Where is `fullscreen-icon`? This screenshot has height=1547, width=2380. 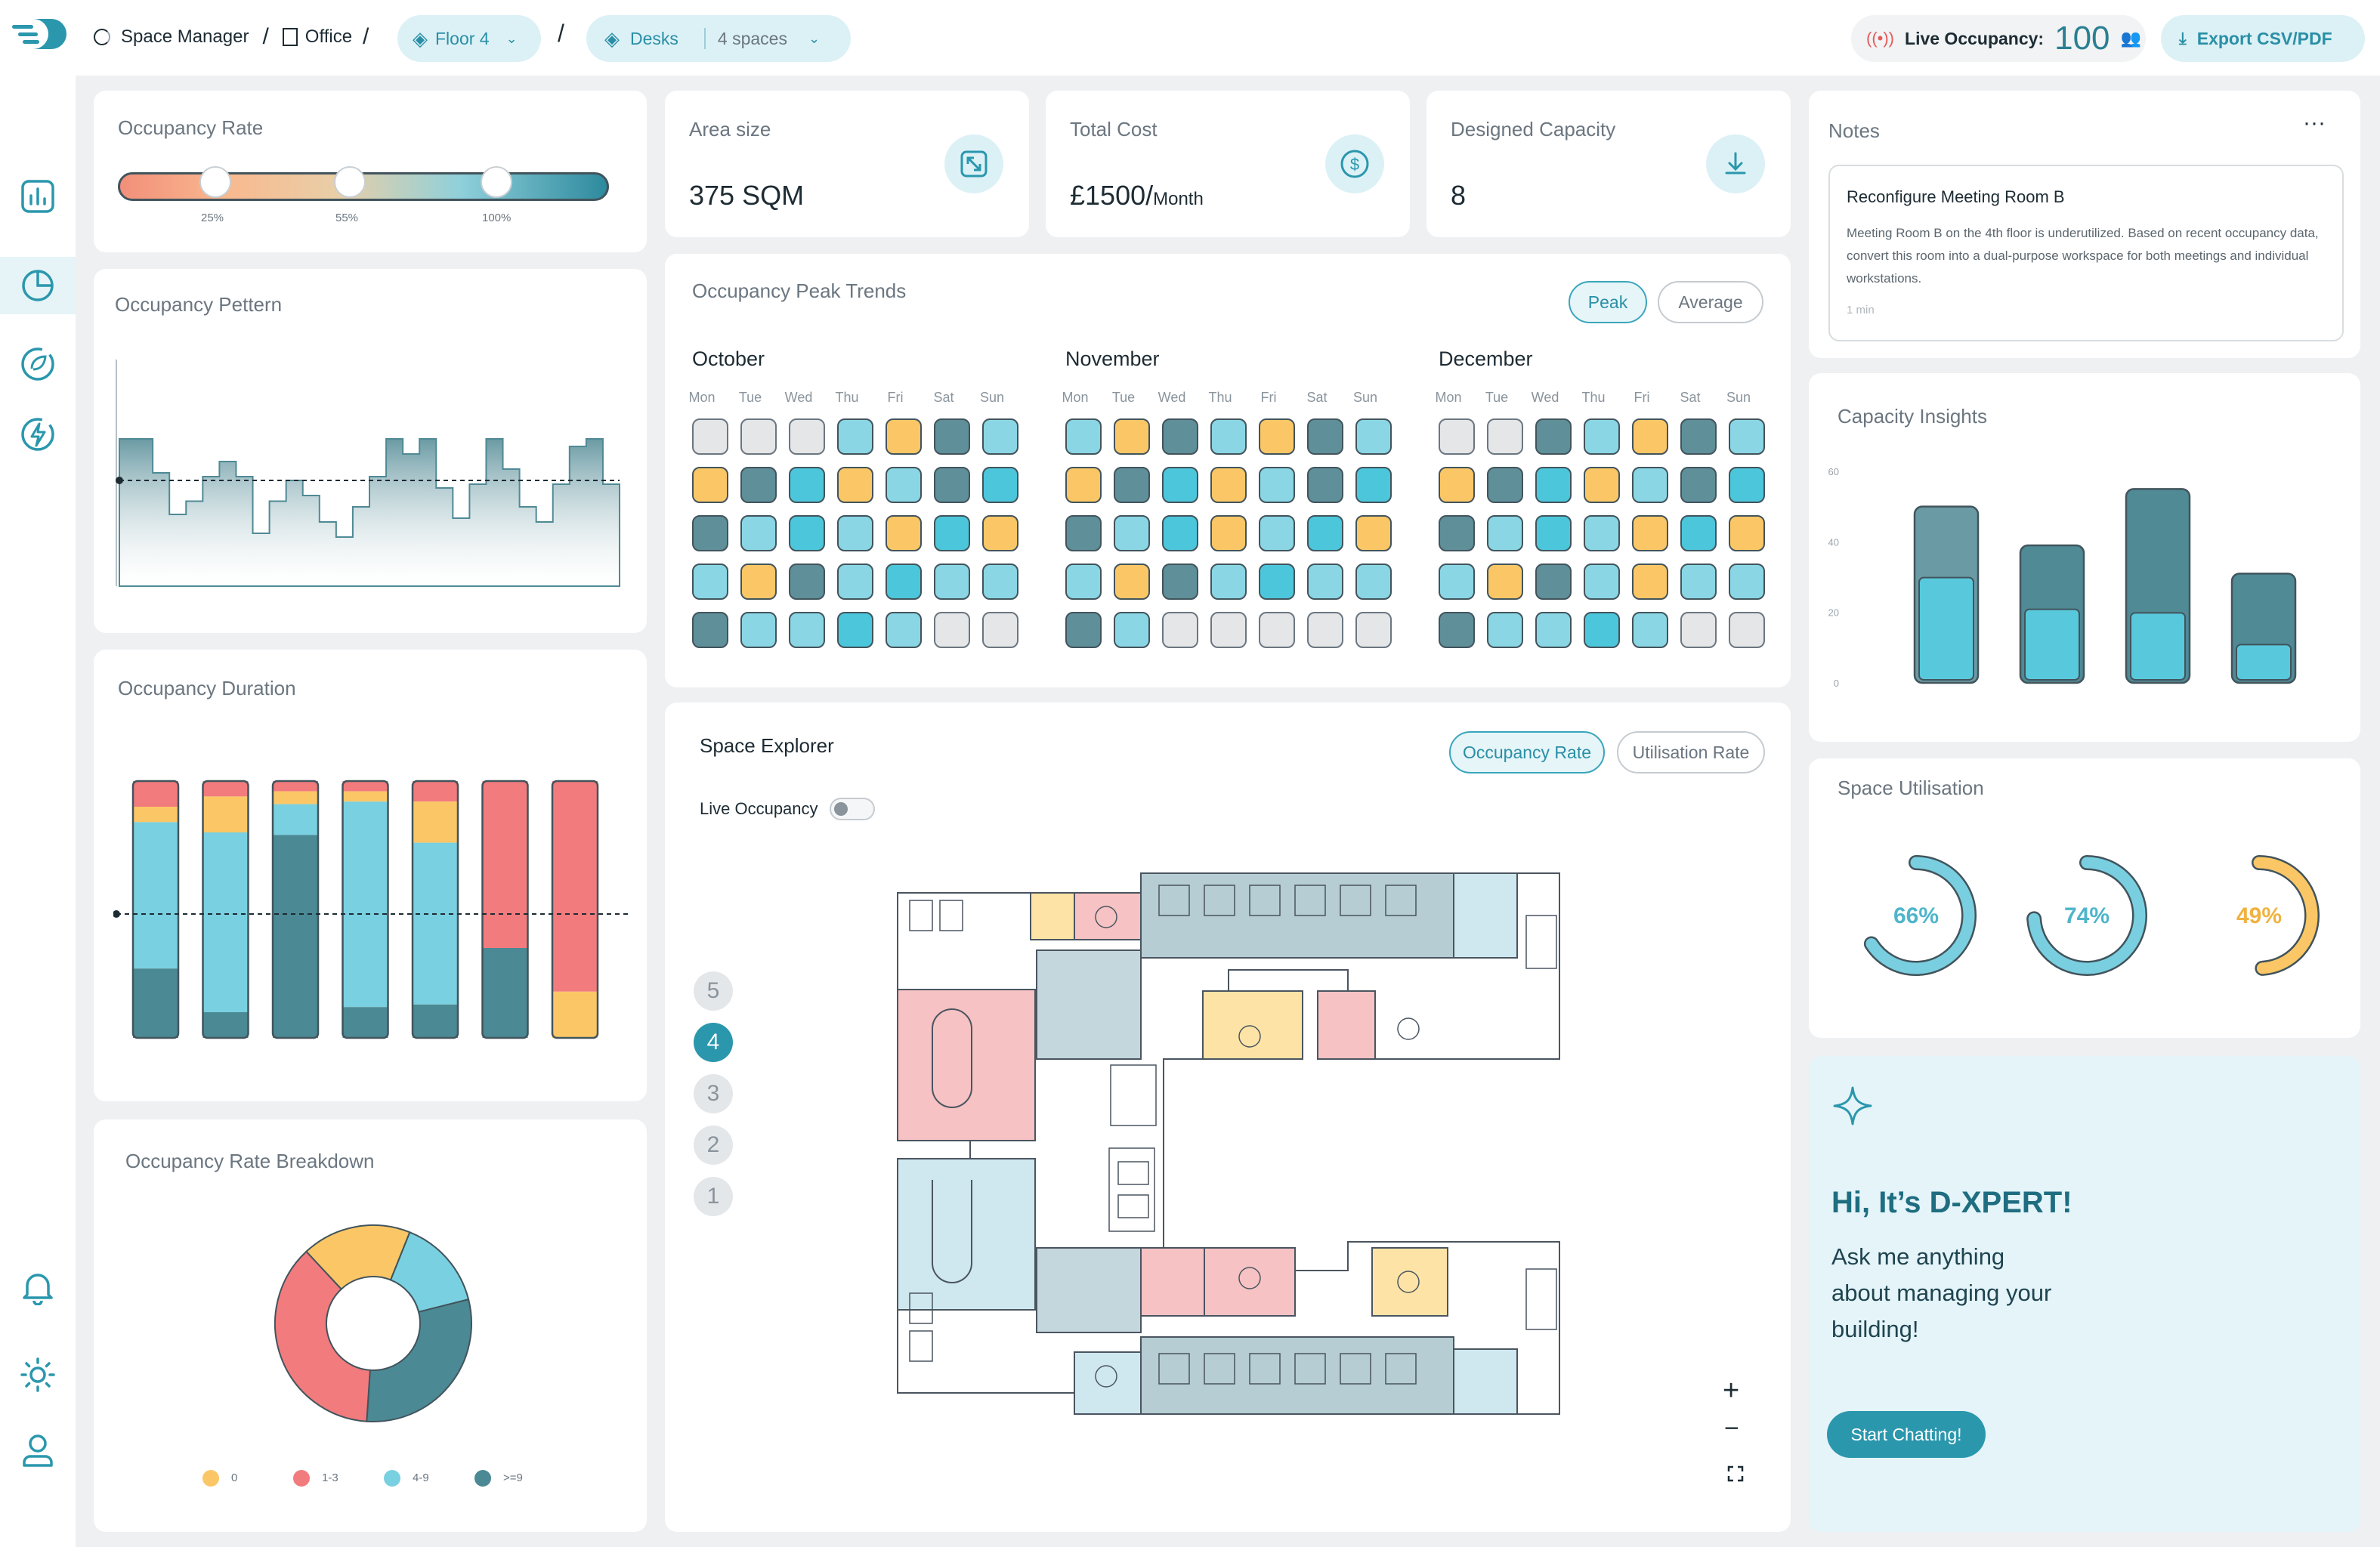 fullscreen-icon is located at coordinates (1735, 1473).